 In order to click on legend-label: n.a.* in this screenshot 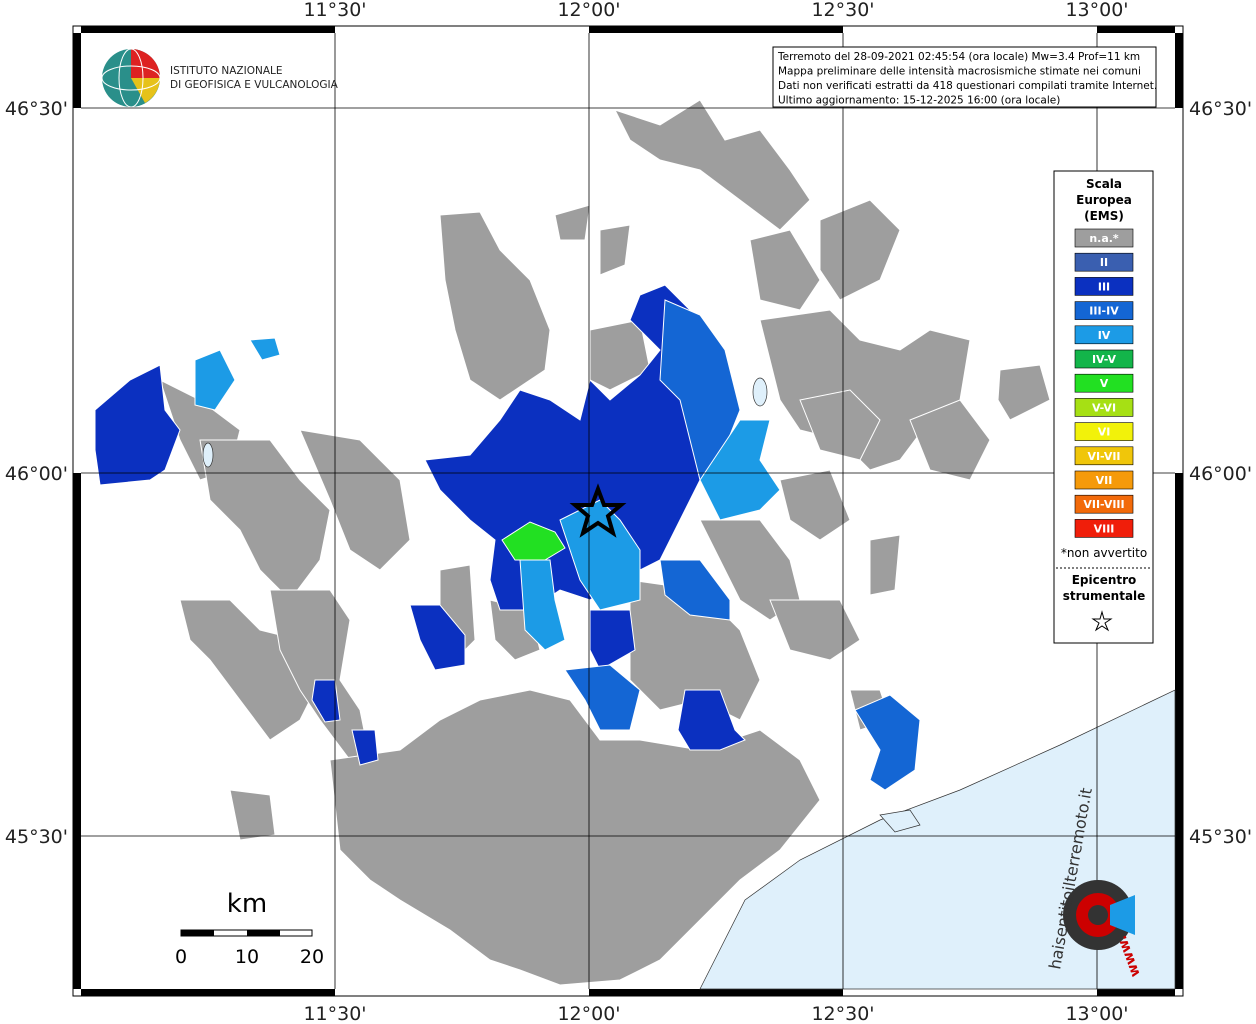, I will do `click(1104, 238)`.